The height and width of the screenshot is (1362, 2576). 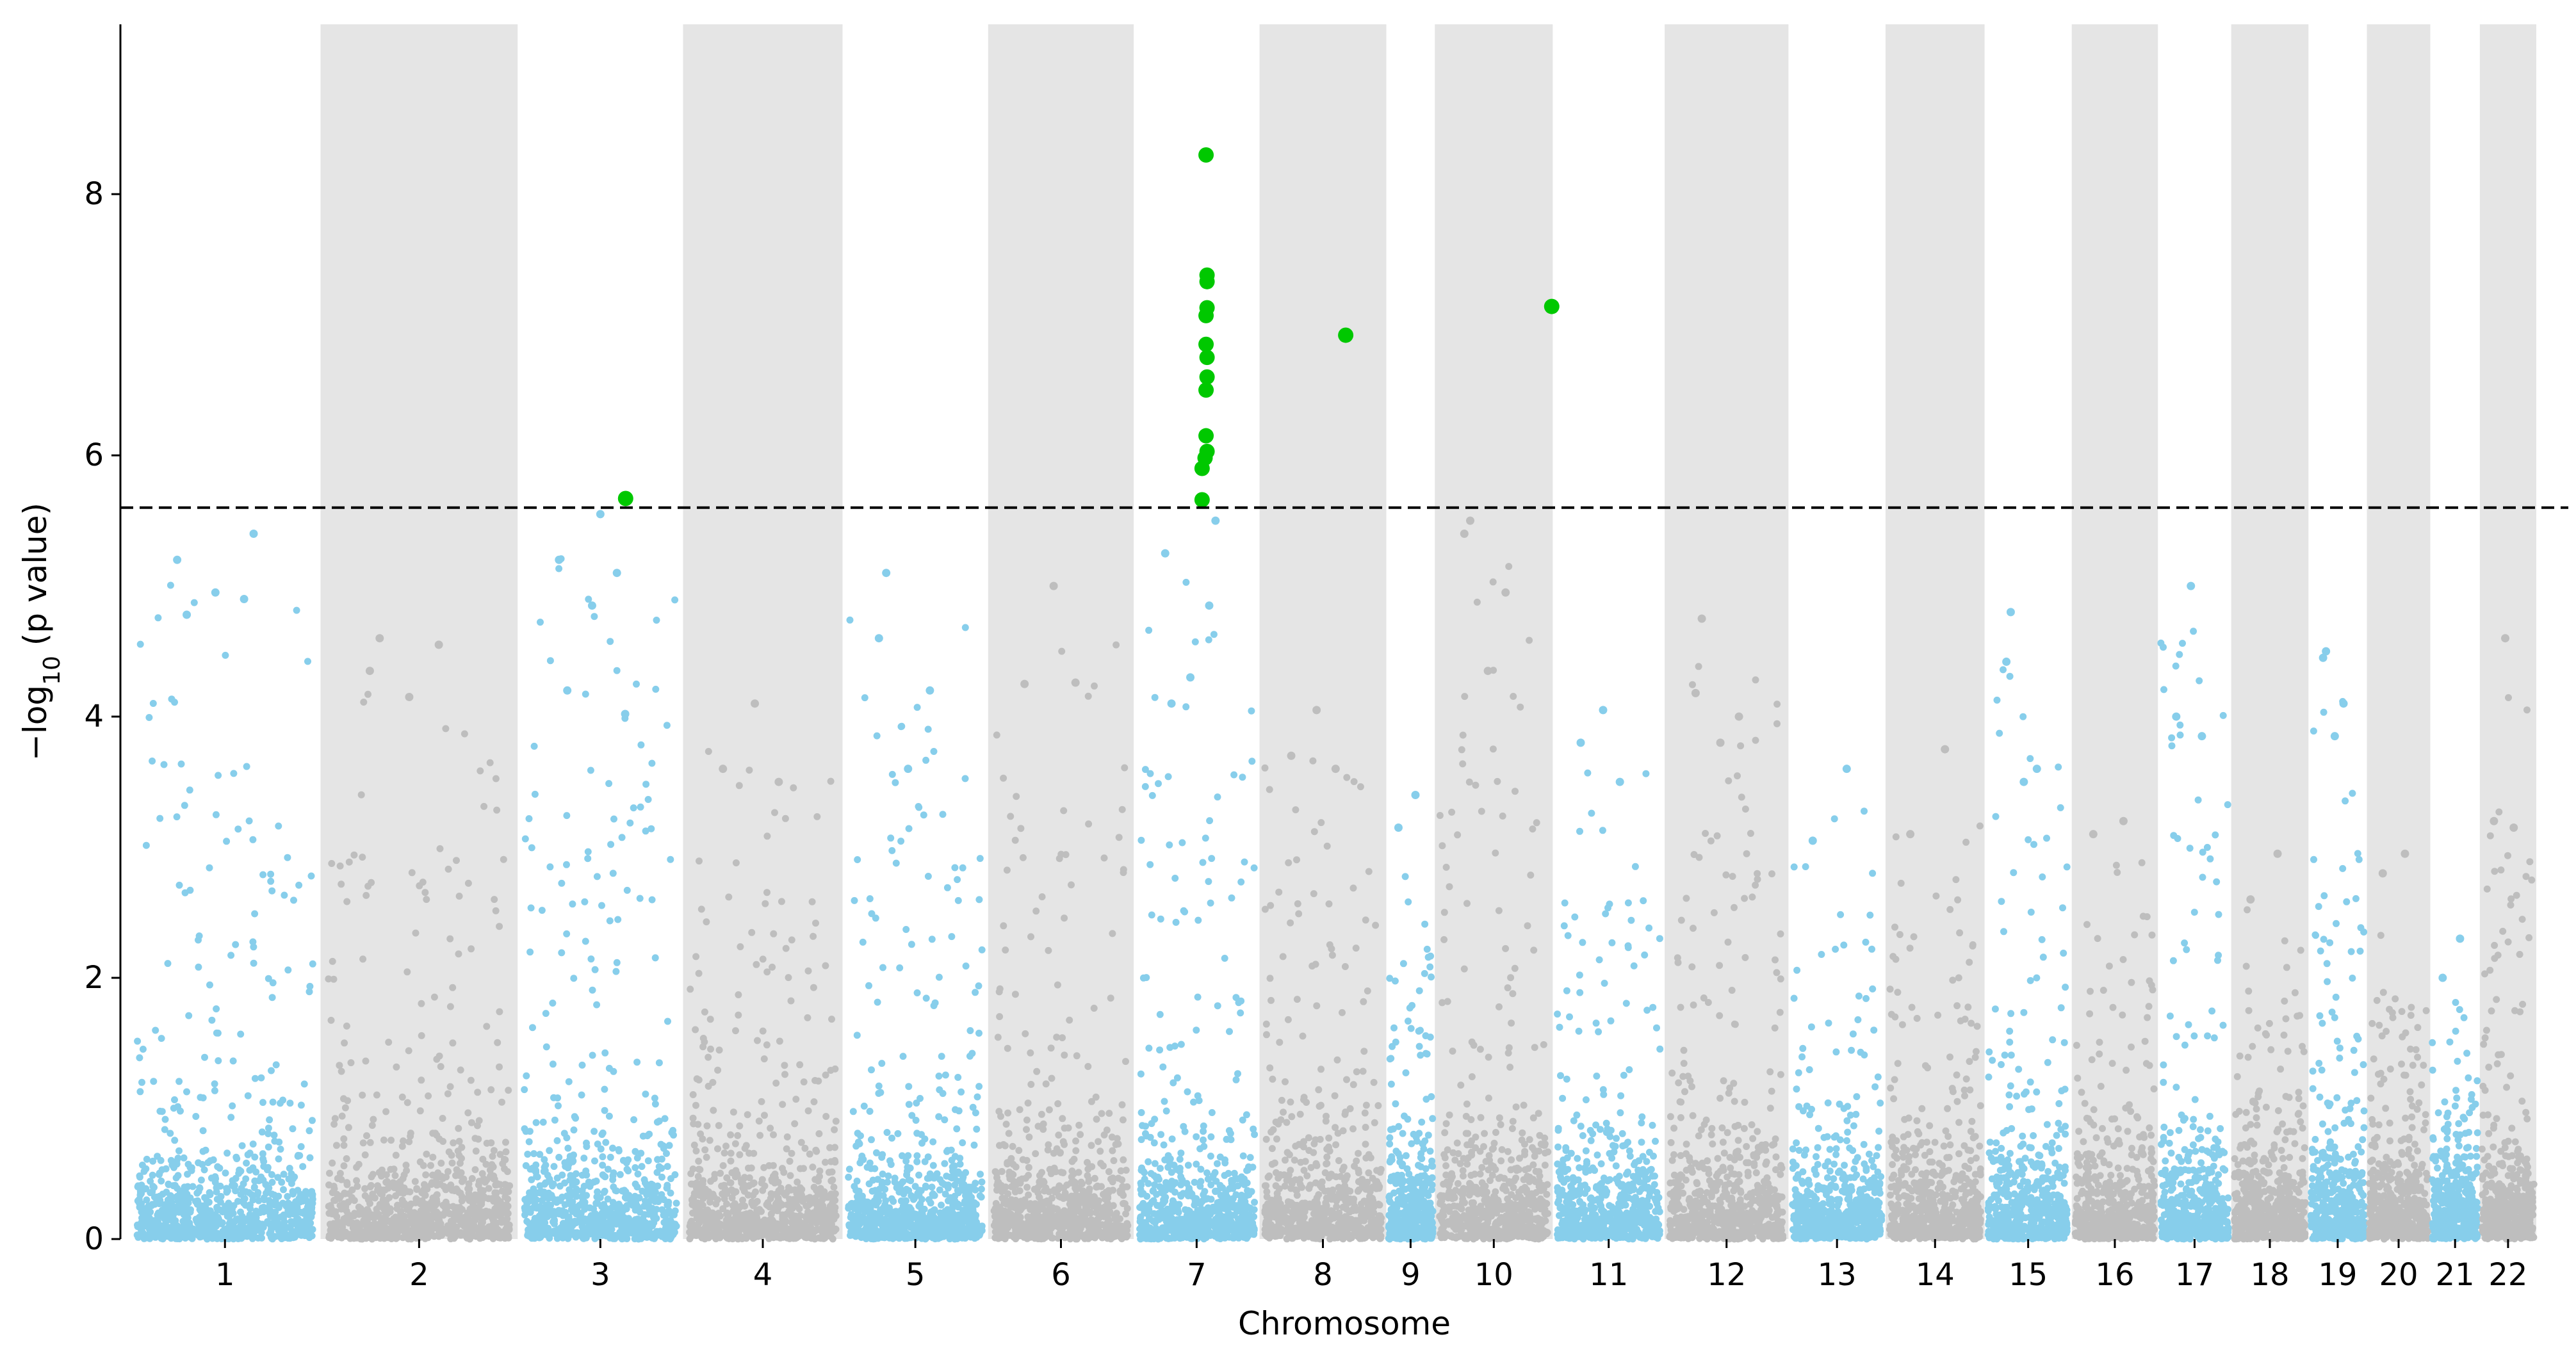 What do you see at coordinates (915, 1275) in the screenshot?
I see `x-tick-label-chr5: 5` at bounding box center [915, 1275].